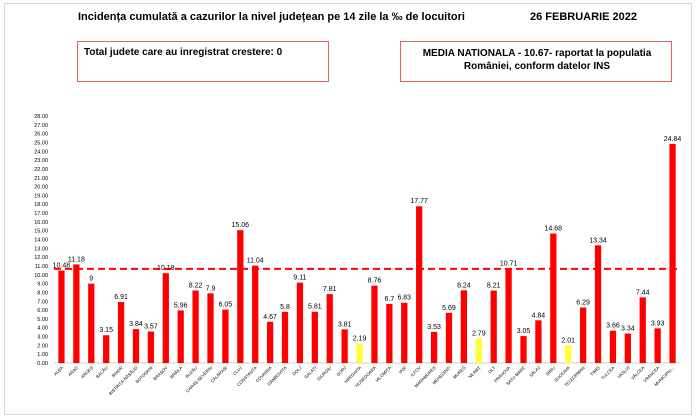 The image size is (700, 420). Describe the element at coordinates (62, 266) in the screenshot. I see `bar-value-label: 10.48` at that location.